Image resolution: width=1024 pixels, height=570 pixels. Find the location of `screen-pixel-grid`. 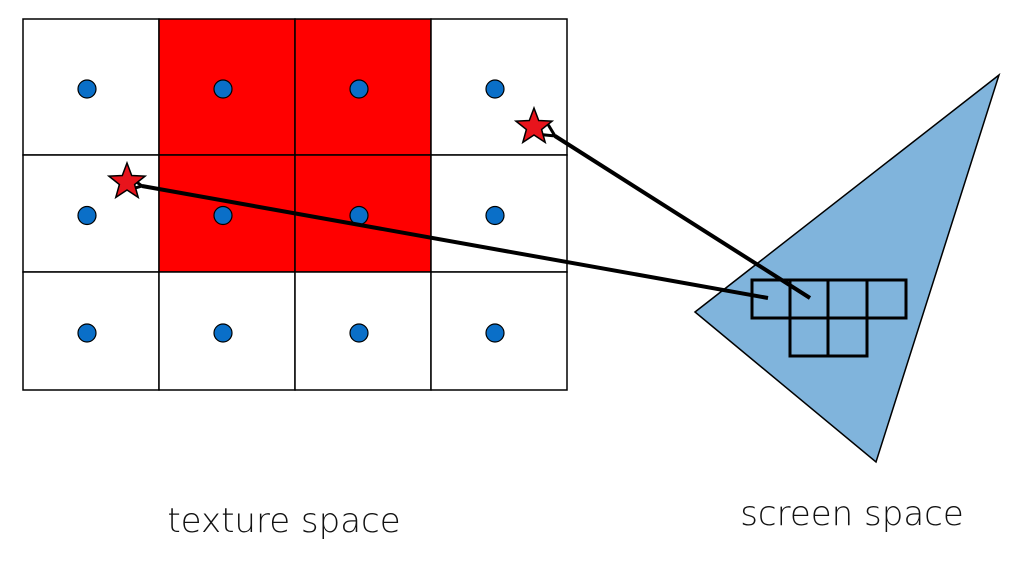

screen-pixel-grid is located at coordinates (829, 318).